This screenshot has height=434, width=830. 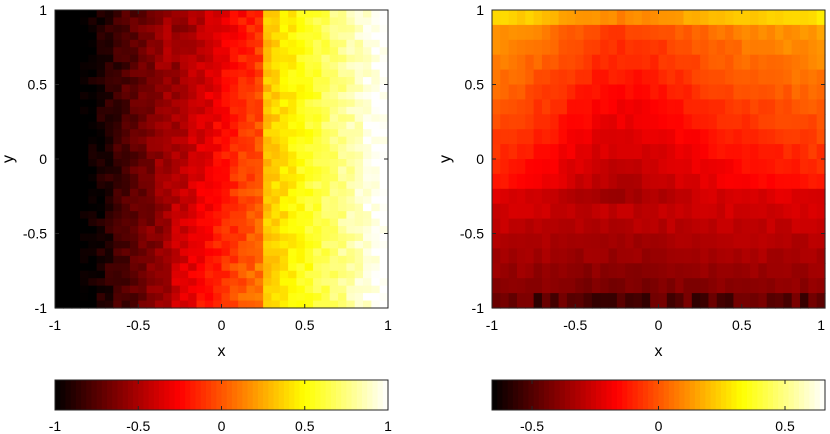 I want to click on colorbar-segment, so click(x=786, y=395).